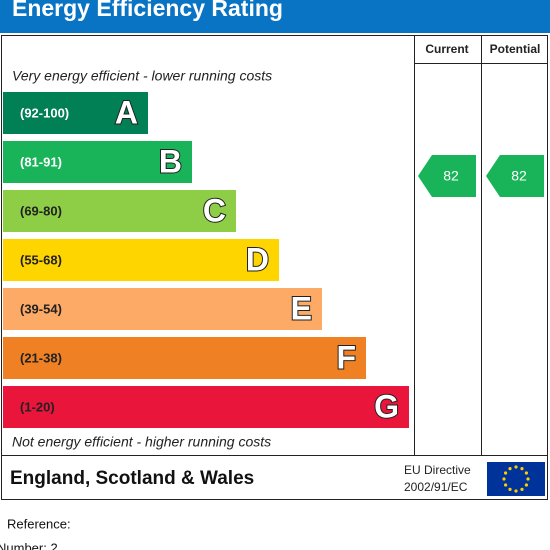  What do you see at coordinates (436, 487) in the screenshot?
I see `directive: 2002/91/EC` at bounding box center [436, 487].